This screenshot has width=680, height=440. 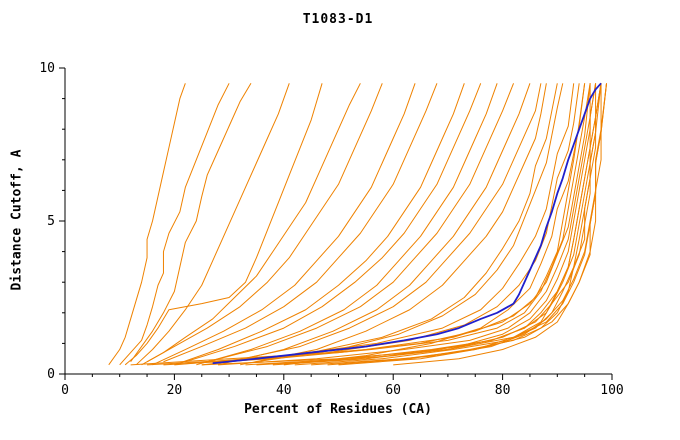 What do you see at coordinates (338, 409) in the screenshot?
I see `x-axis-label: Percent of Residues (CA)` at bounding box center [338, 409].